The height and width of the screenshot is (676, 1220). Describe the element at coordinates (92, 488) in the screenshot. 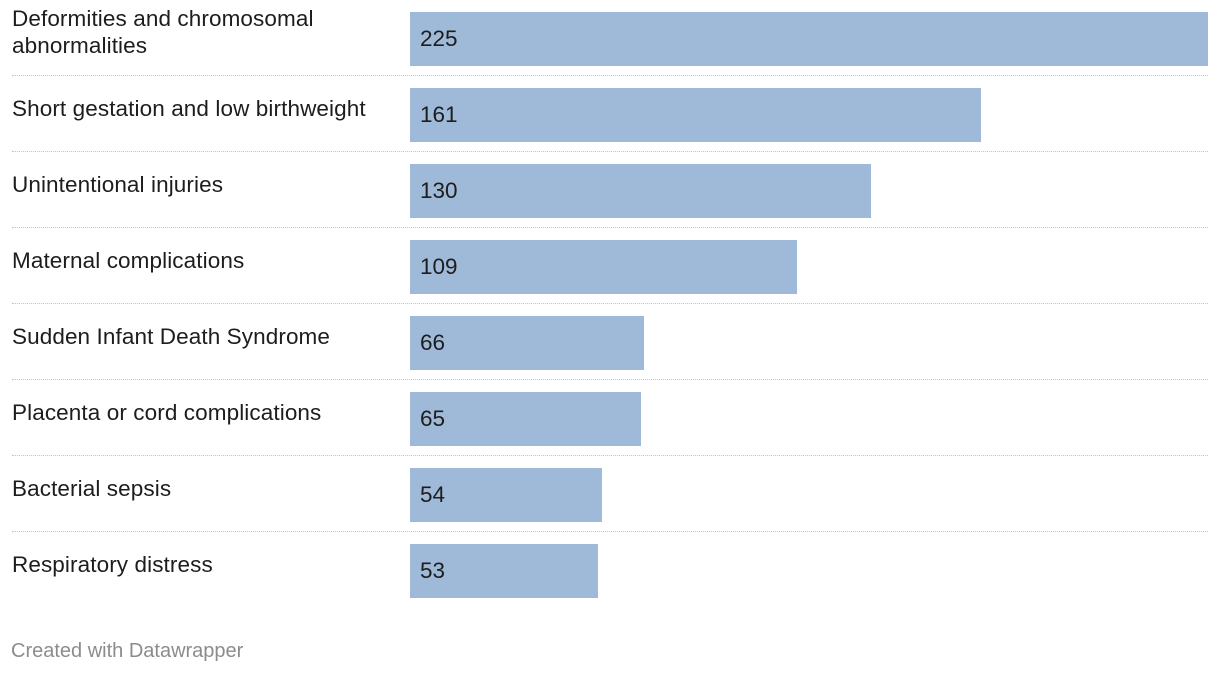

I see `category-label: Bacterial sepsis` at that location.